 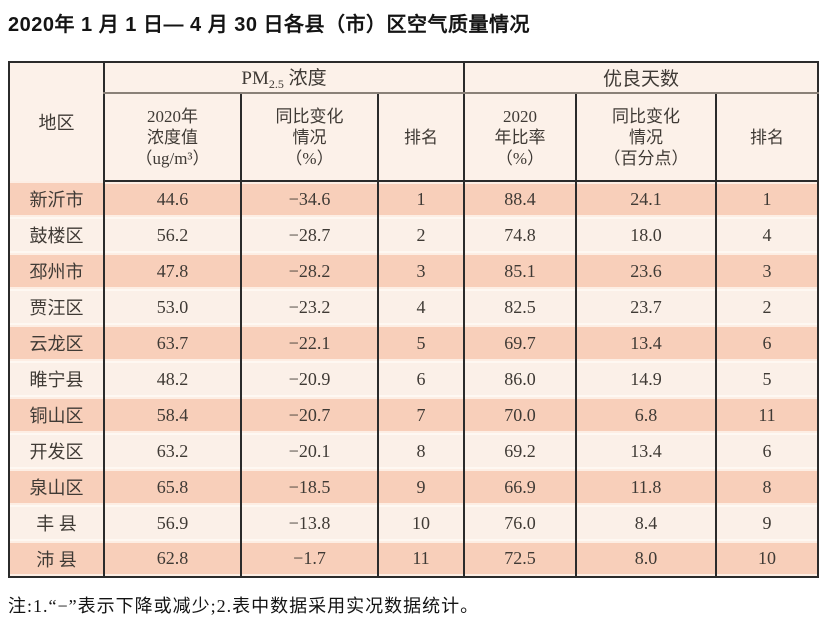 What do you see at coordinates (309, 523) in the screenshot?
I see `cell-pm-change: −13.8` at bounding box center [309, 523].